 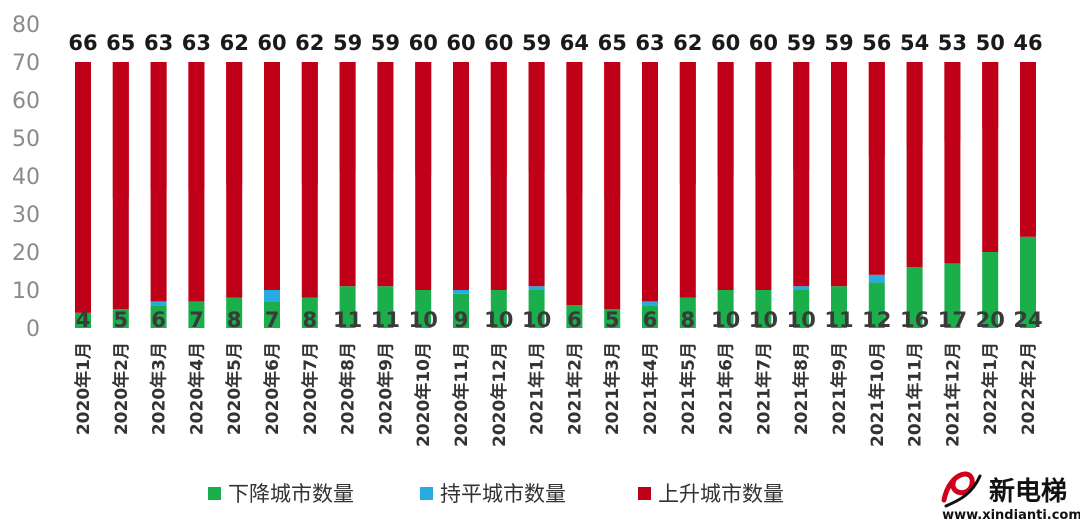 I want to click on x-tick-label: 2021年8月, so click(x=801, y=388).